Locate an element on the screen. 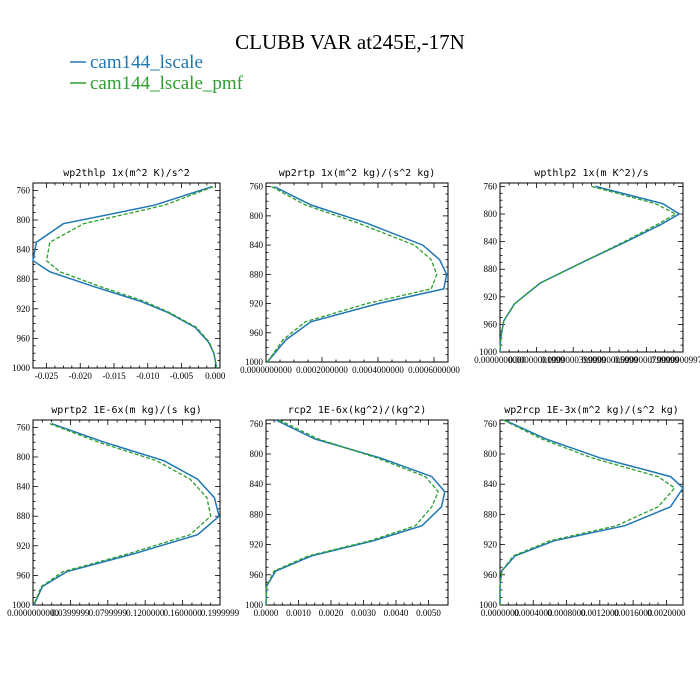 This screenshot has height=700, width=700. x-tick-label: 0.0000000 is located at coordinates (500, 613).